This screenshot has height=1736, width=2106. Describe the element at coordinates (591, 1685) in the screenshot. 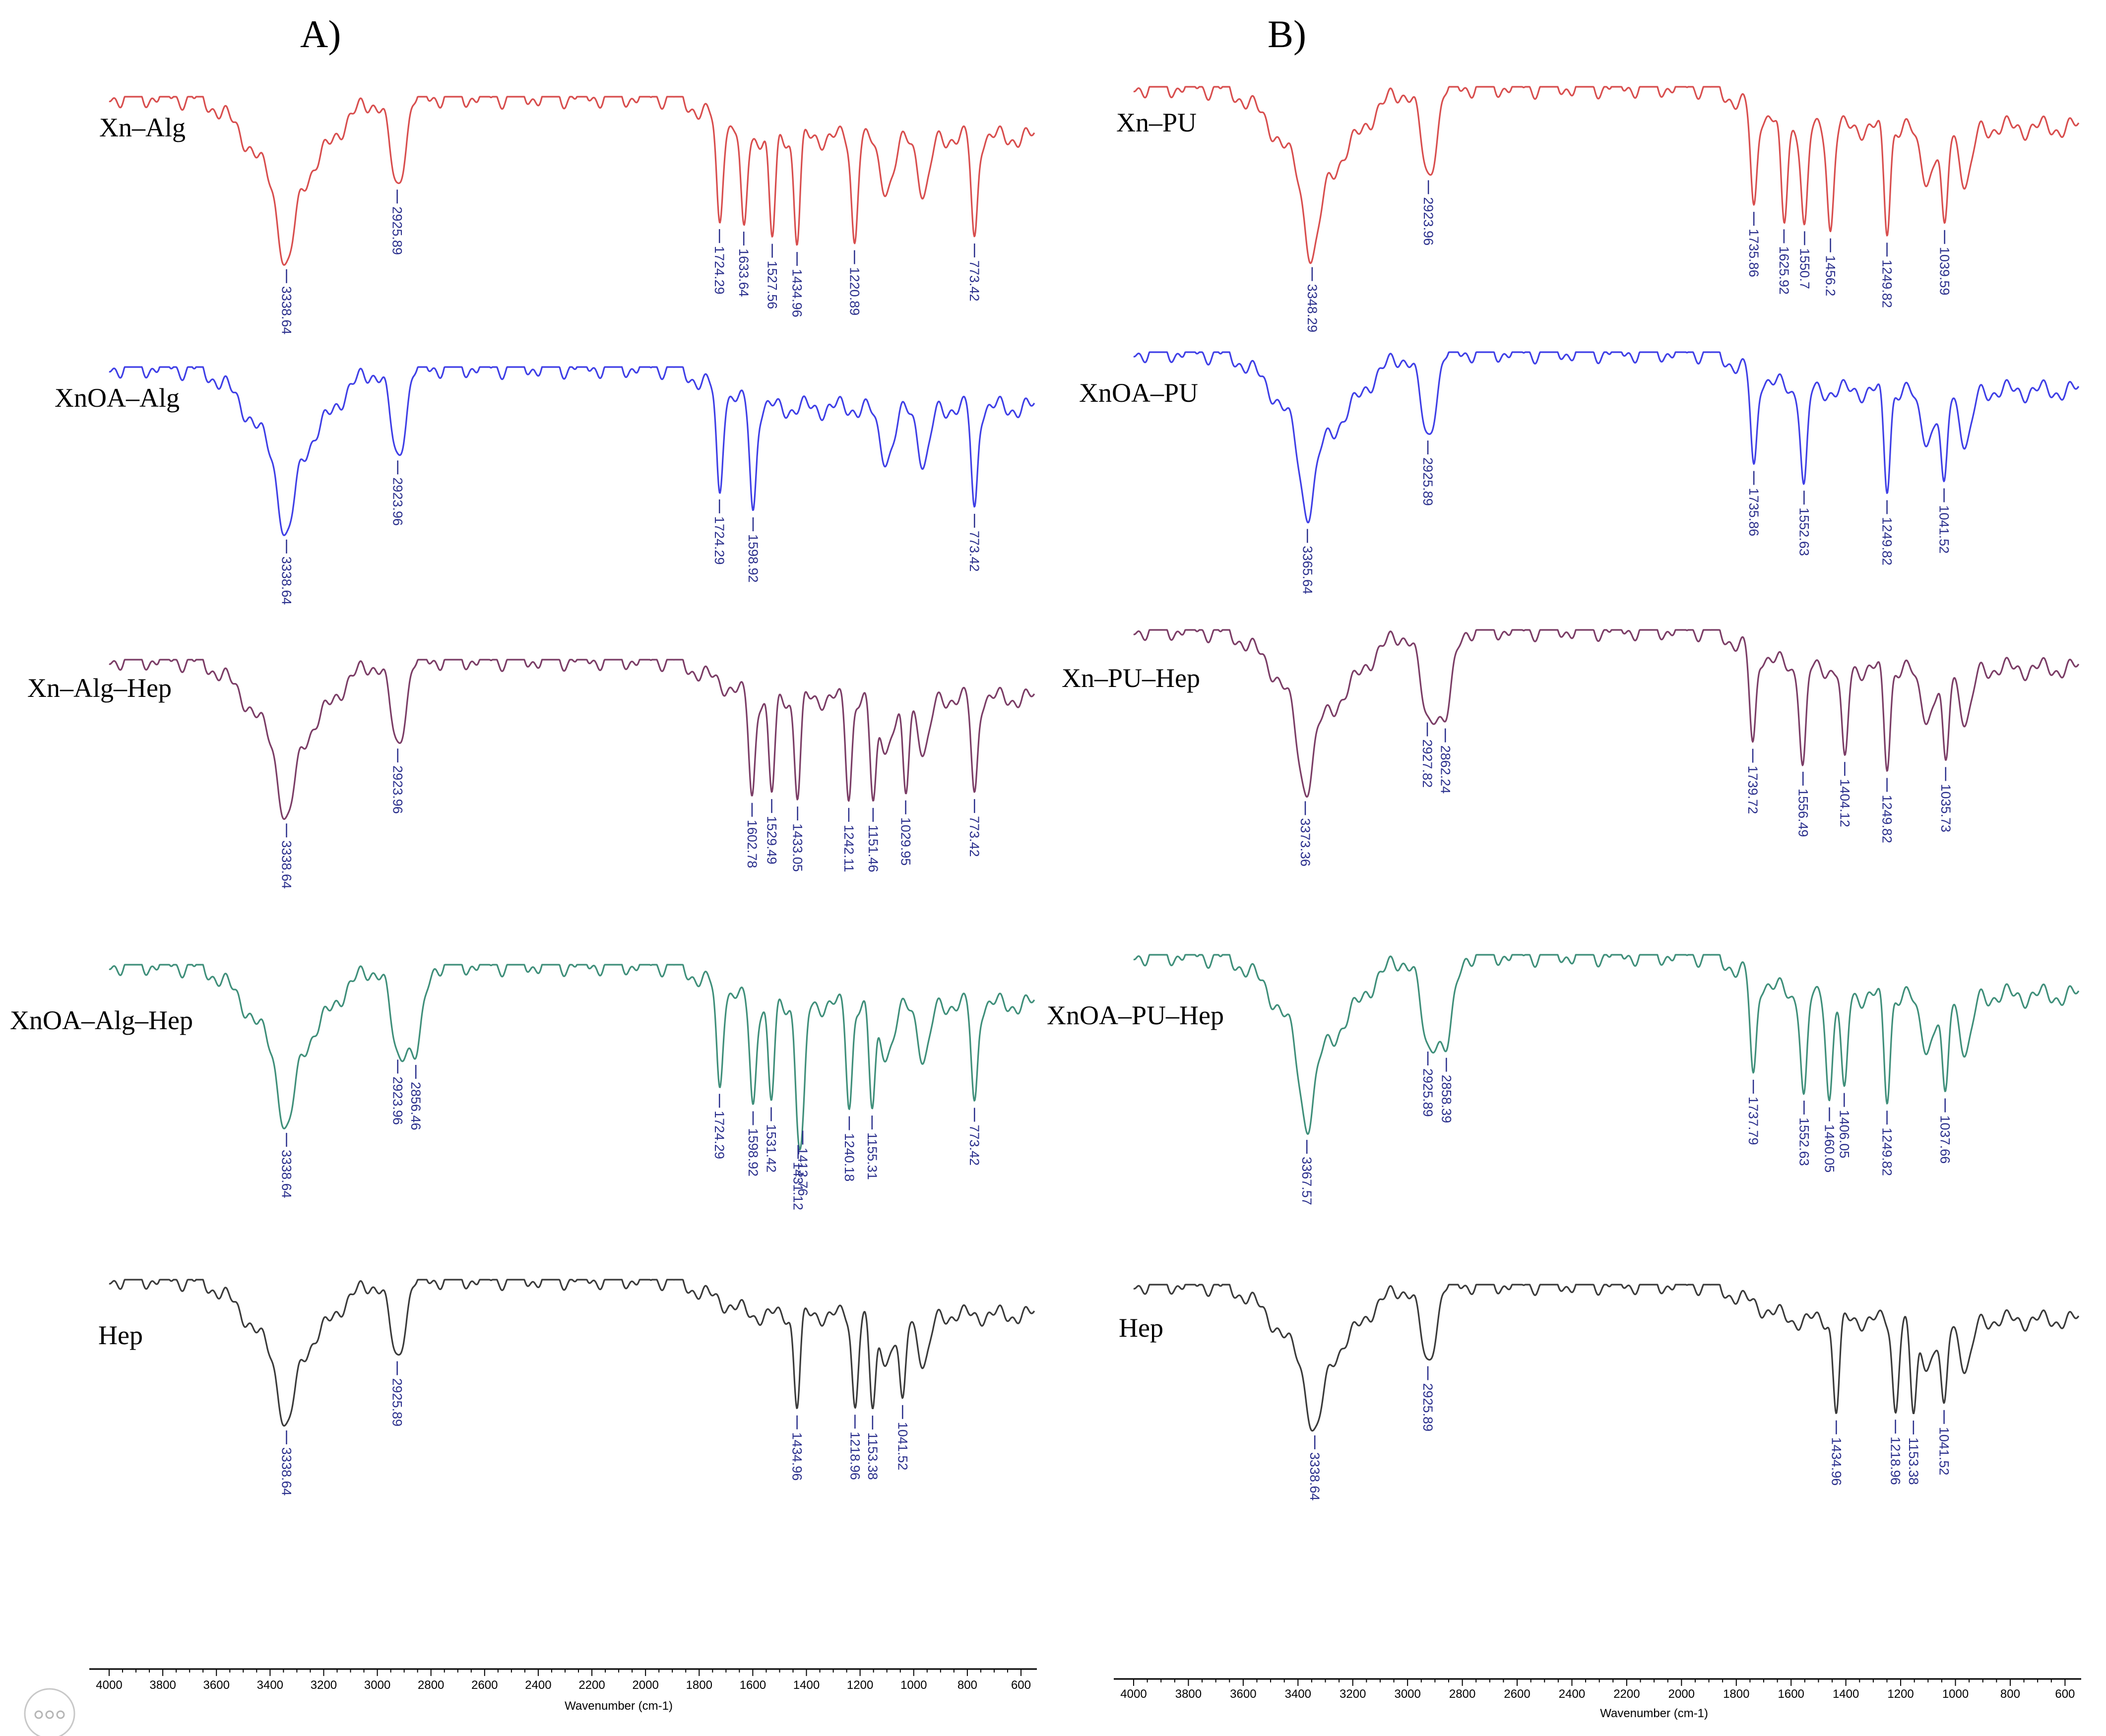

I see `x-tick-label: 2200` at that location.